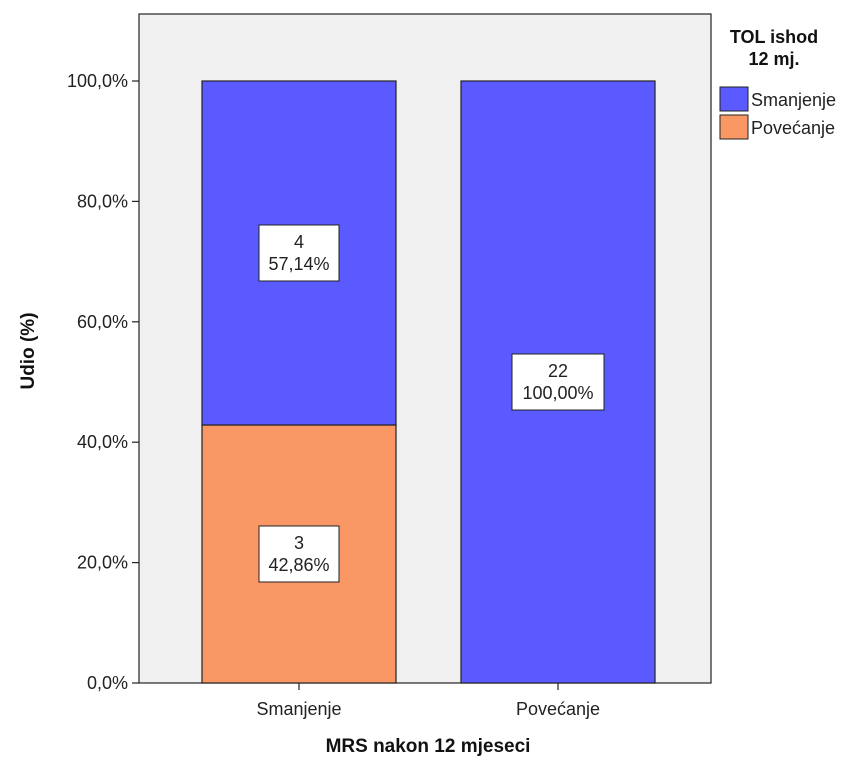 This screenshot has height=768, width=856. I want to click on y-tick-label: 20,0%, so click(102, 563).